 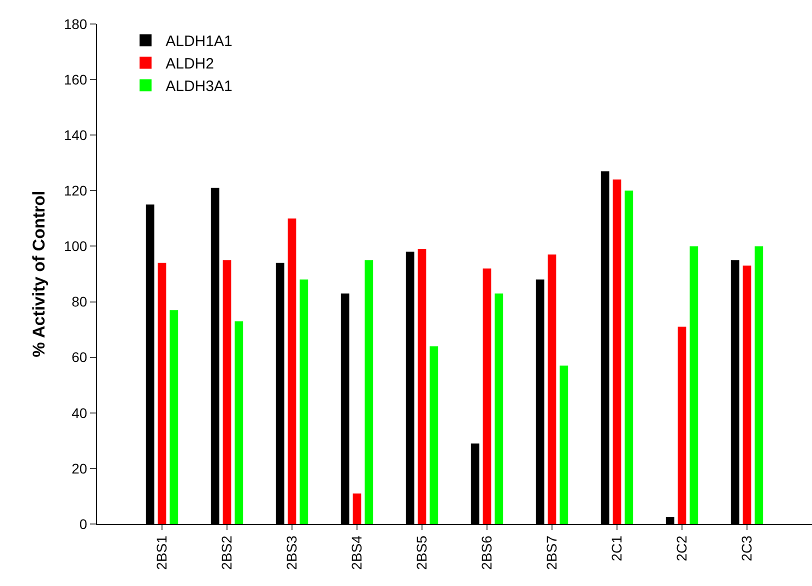 I want to click on x-tick-label: 2BS3, so click(x=292, y=552).